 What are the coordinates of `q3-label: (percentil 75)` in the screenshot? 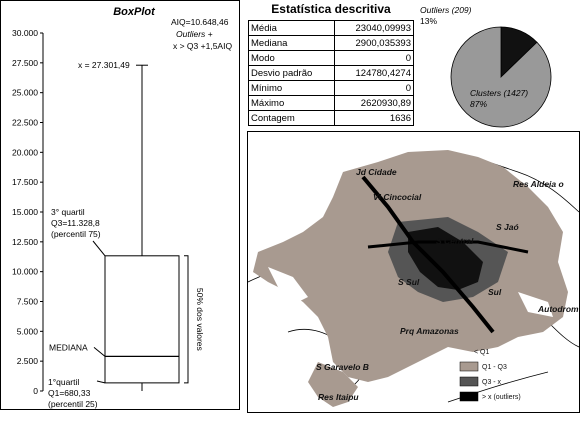 It's located at (76, 234).